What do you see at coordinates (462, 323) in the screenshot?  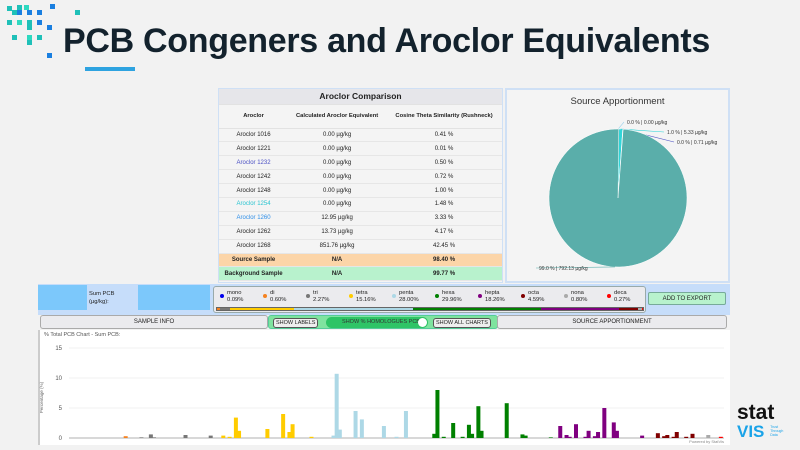 I see `show-all-charts-button: SHOW ALL CHARTS` at bounding box center [462, 323].